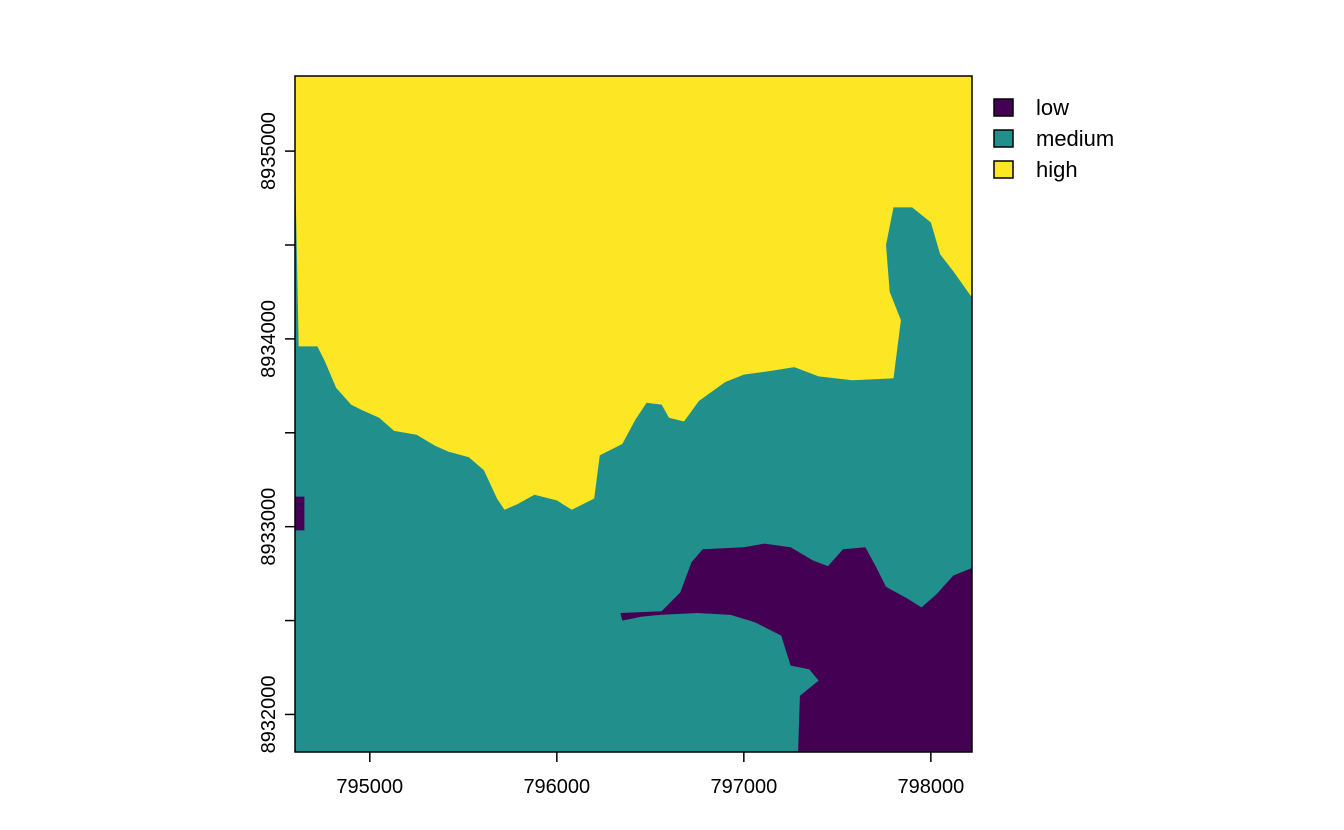 The image size is (1344, 830). I want to click on x-tick-label: 798000, so click(930, 787).